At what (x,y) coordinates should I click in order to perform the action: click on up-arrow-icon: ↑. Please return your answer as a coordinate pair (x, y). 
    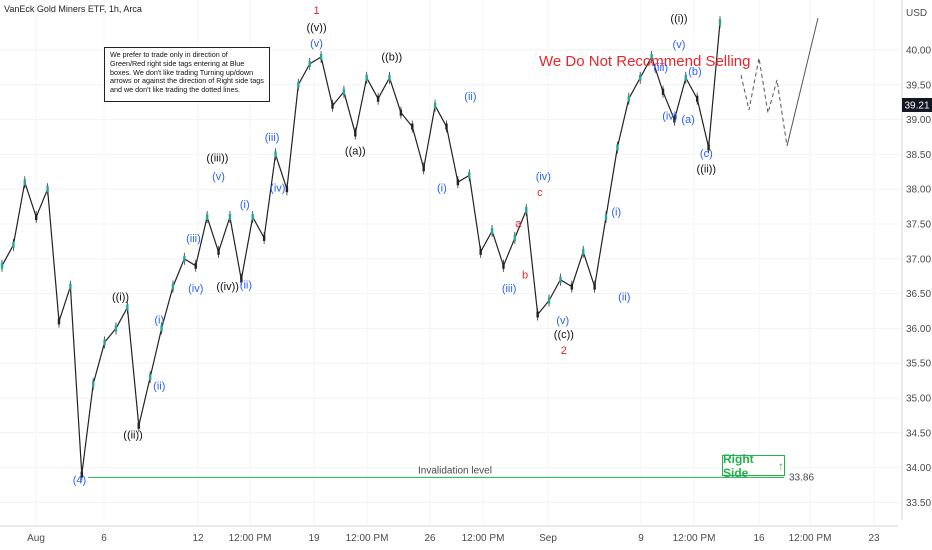
    Looking at the image, I should click on (781, 465).